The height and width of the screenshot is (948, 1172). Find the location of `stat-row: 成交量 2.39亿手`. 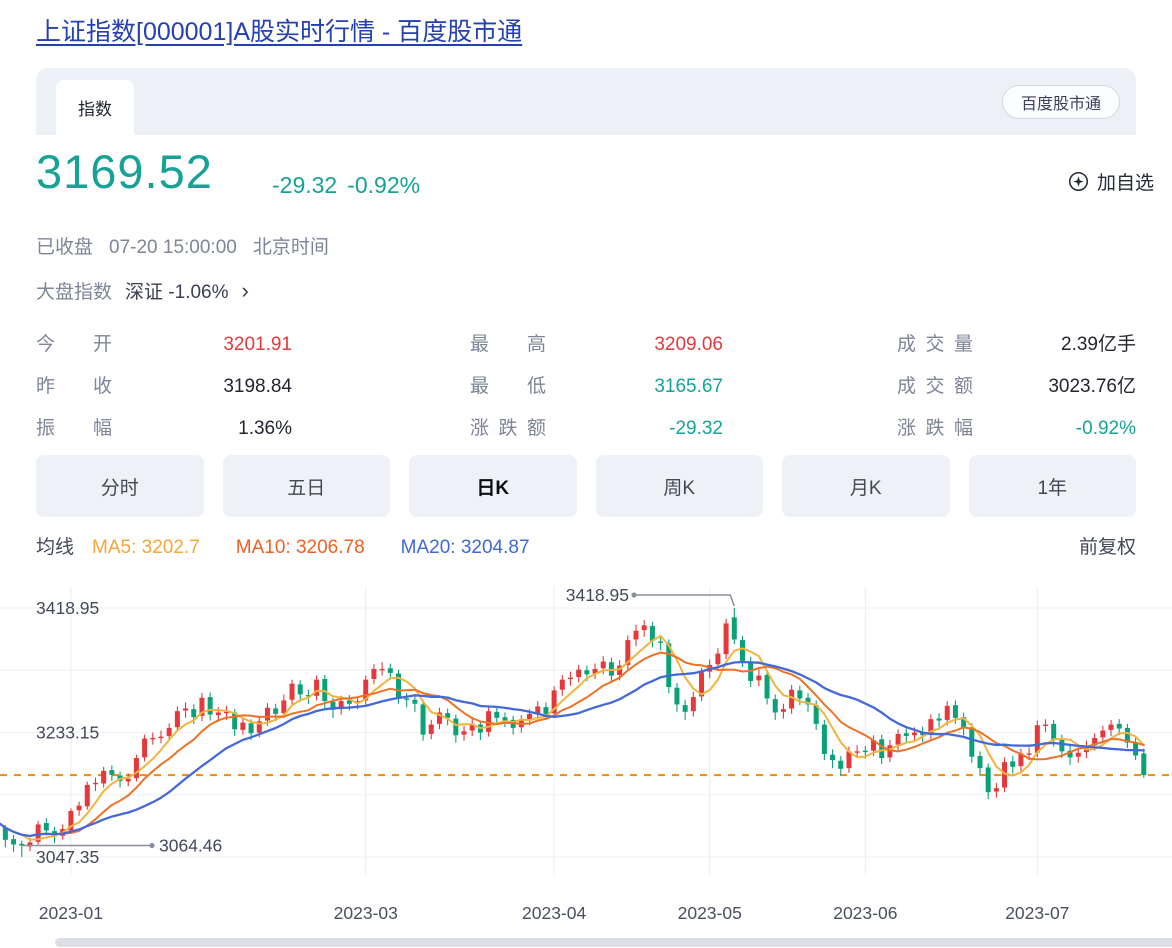

stat-row: 成交量 2.39亿手 is located at coordinates (1016, 345).